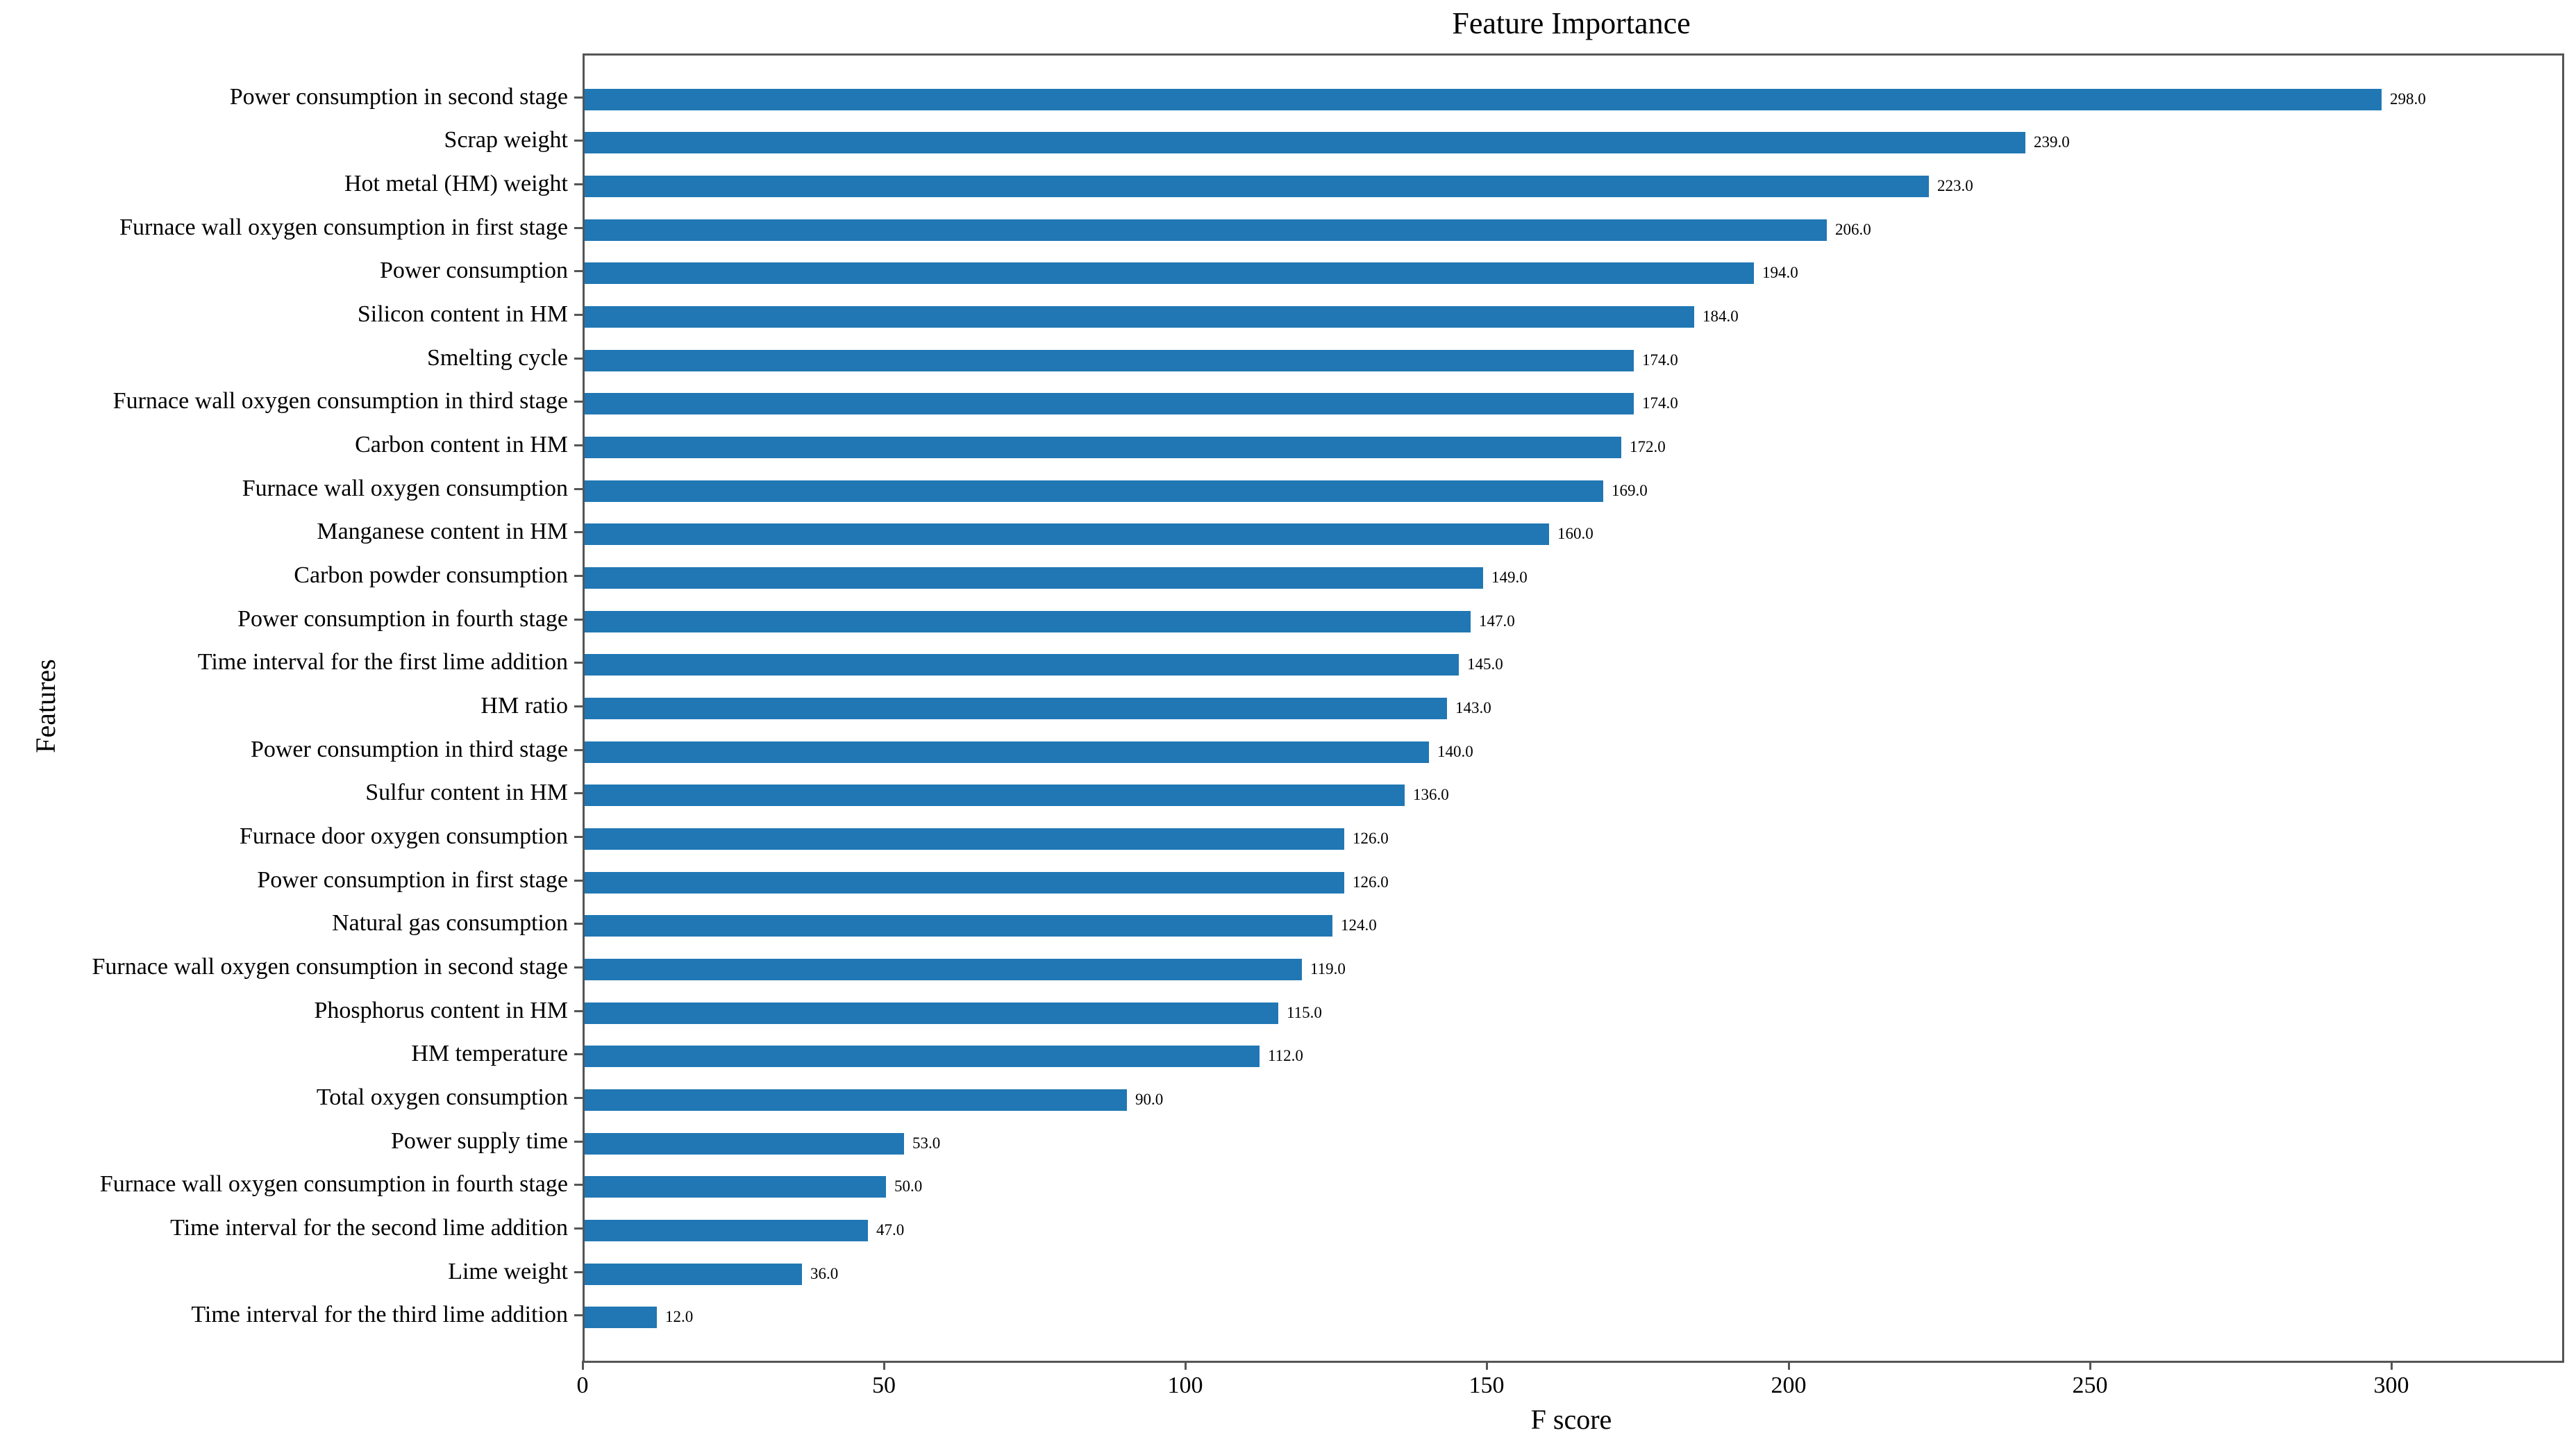 Image resolution: width=2576 pixels, height=1451 pixels. I want to click on value-label: 12.0, so click(679, 1316).